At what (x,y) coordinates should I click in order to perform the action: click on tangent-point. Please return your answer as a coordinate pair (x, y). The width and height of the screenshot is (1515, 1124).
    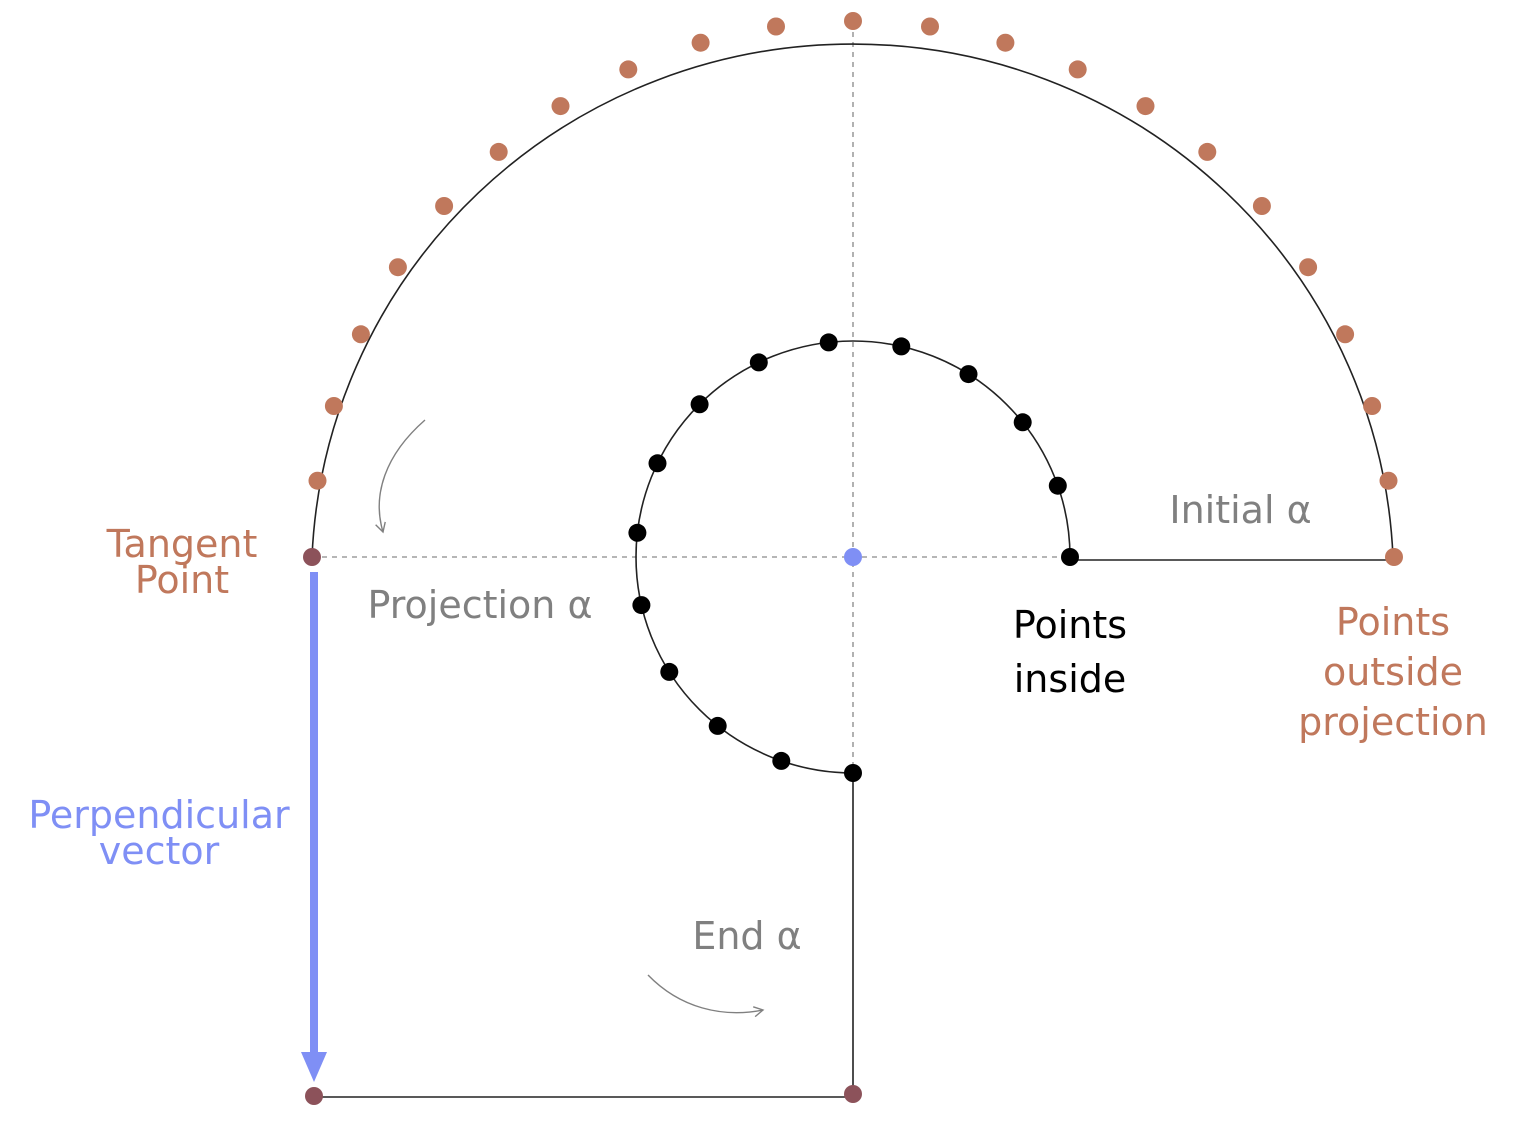
    Looking at the image, I should click on (312, 557).